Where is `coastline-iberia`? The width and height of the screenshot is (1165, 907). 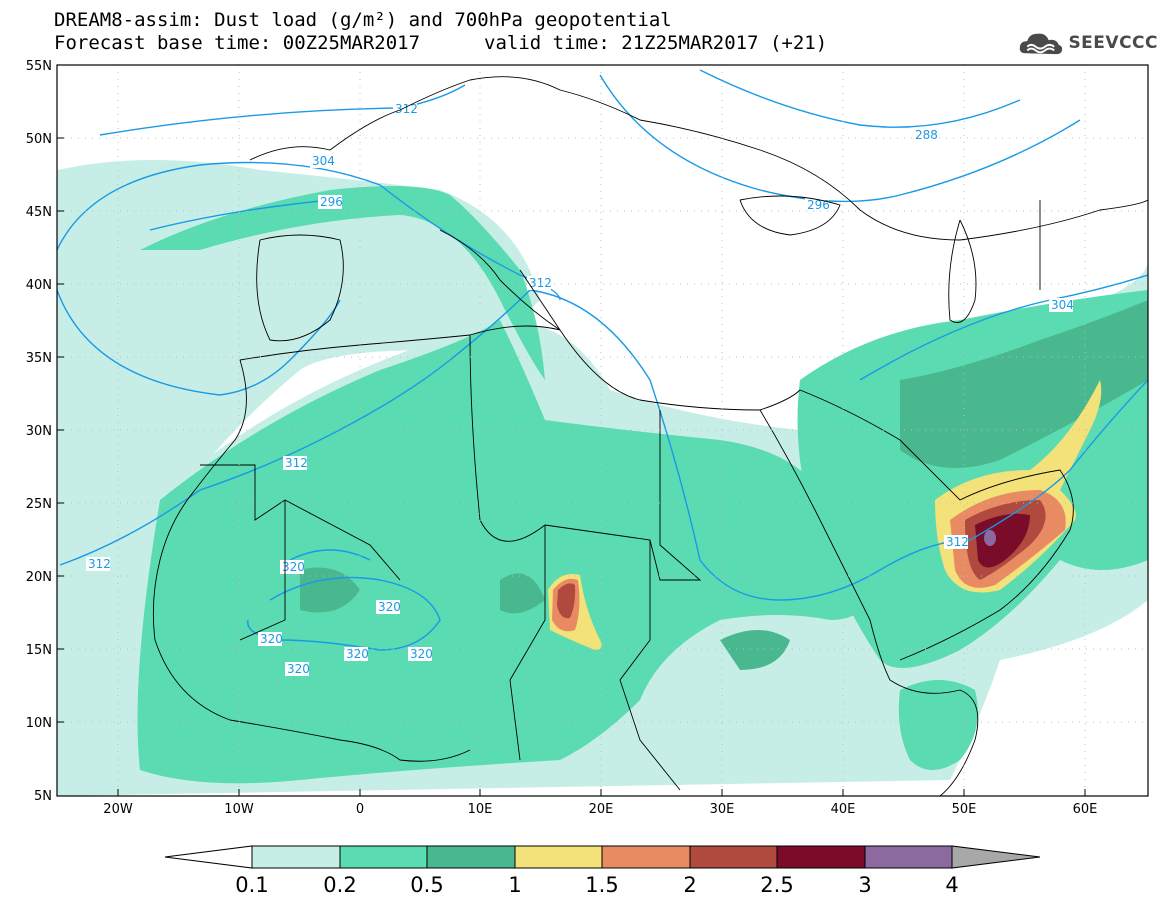
coastline-iberia is located at coordinates (300, 288).